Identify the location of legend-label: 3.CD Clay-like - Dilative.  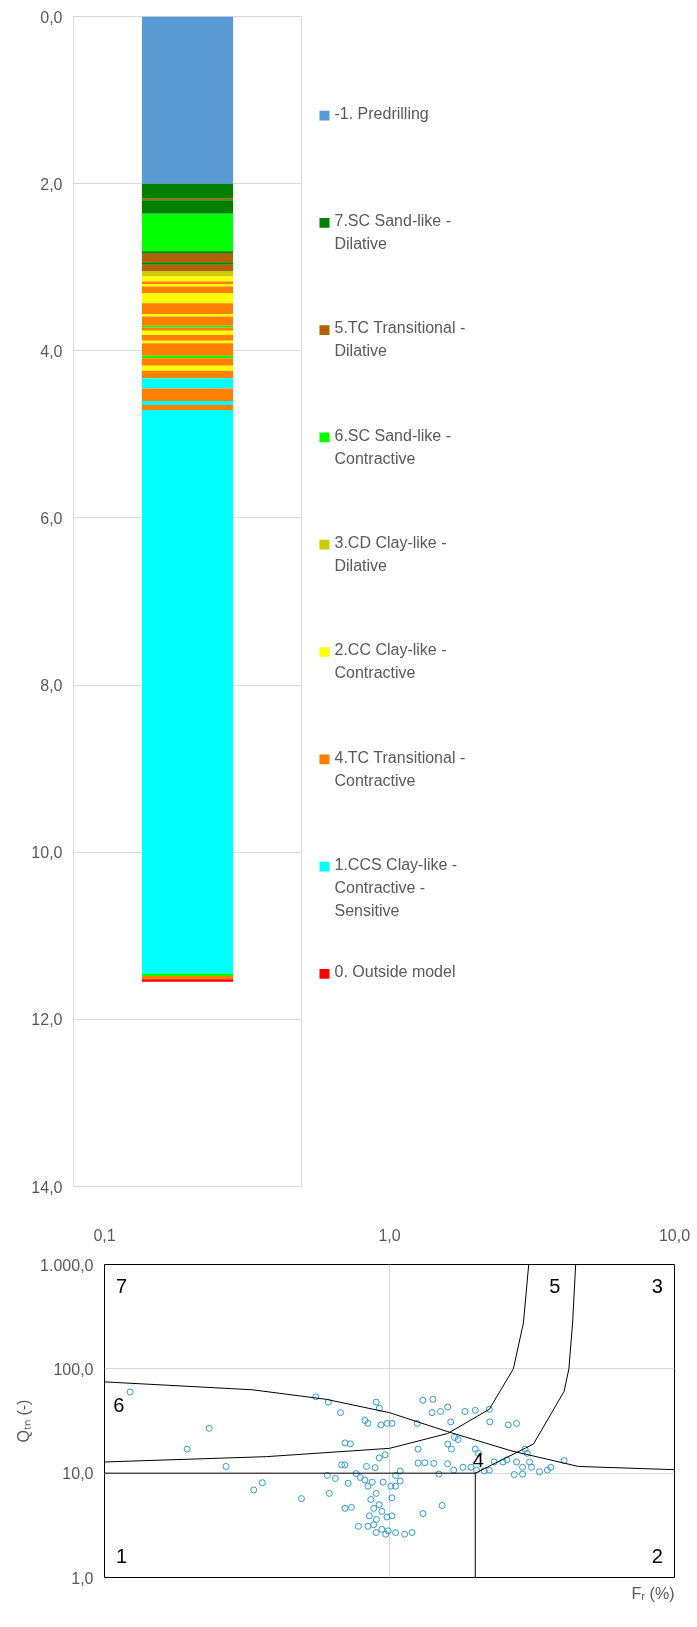
(390, 554).